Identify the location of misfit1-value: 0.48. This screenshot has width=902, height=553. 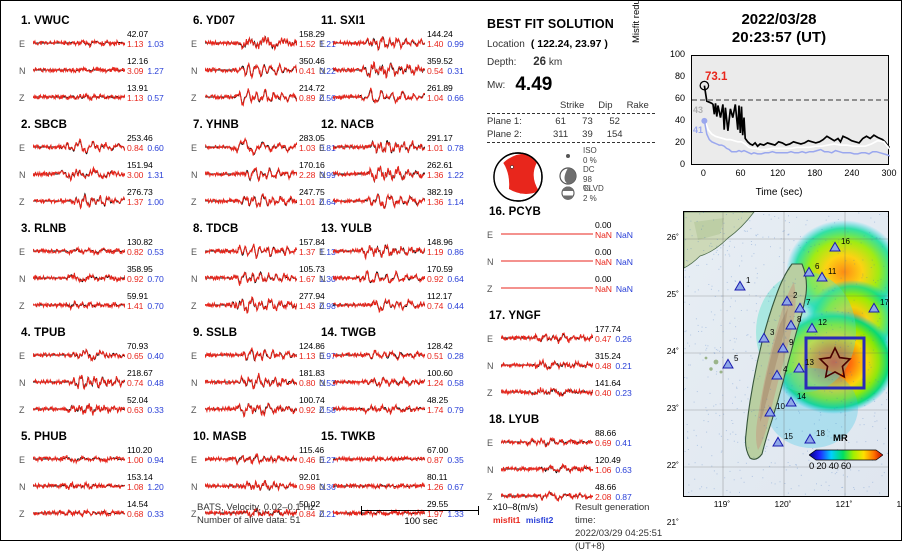
(603, 366).